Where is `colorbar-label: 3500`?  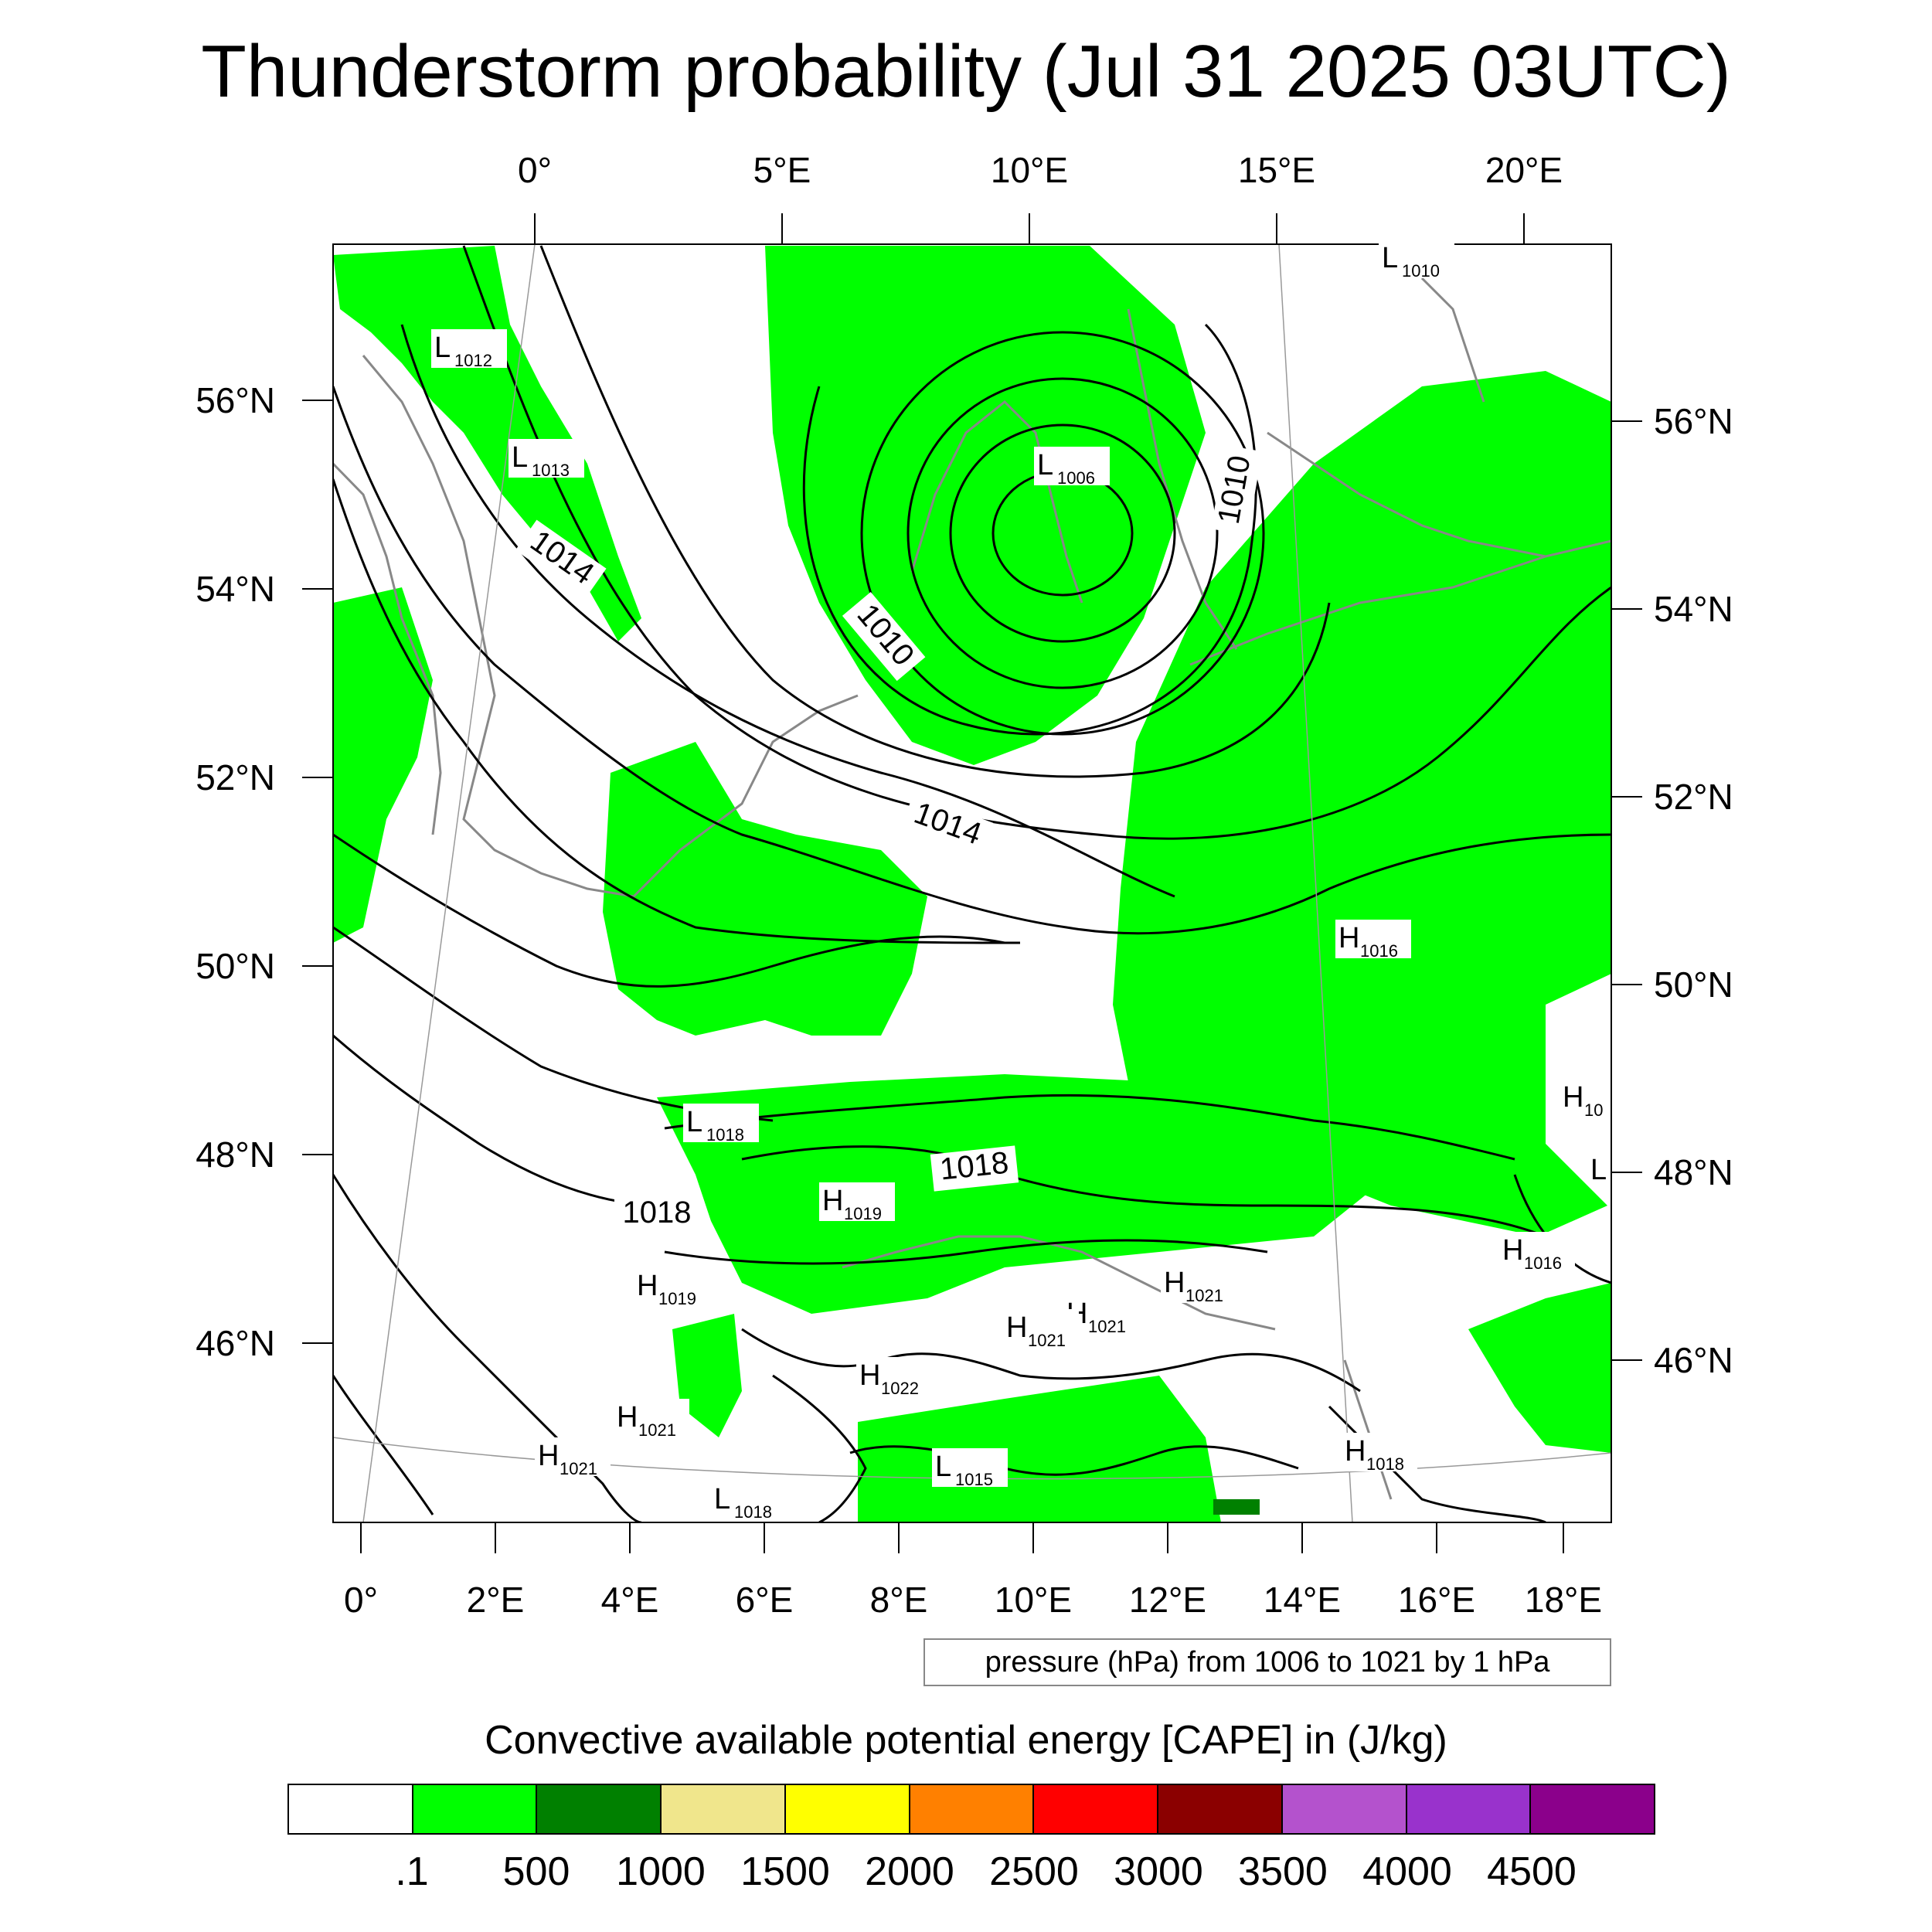 colorbar-label: 3500 is located at coordinates (1283, 1871).